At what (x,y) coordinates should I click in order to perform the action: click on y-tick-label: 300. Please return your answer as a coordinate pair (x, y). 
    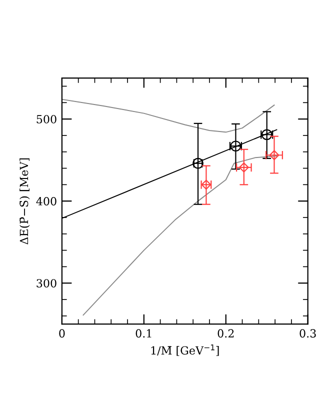
    Looking at the image, I should click on (46, 283).